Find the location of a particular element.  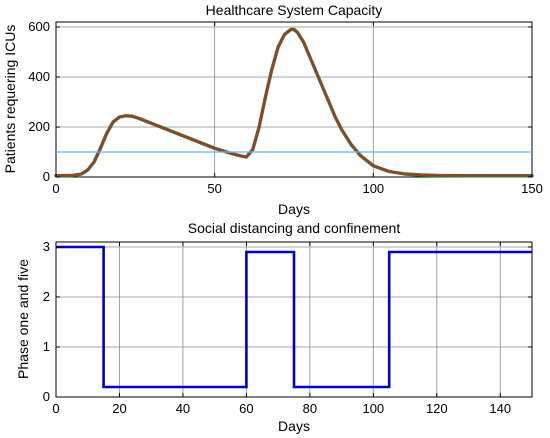

y-tick-label-top: 400 is located at coordinates (39, 76).